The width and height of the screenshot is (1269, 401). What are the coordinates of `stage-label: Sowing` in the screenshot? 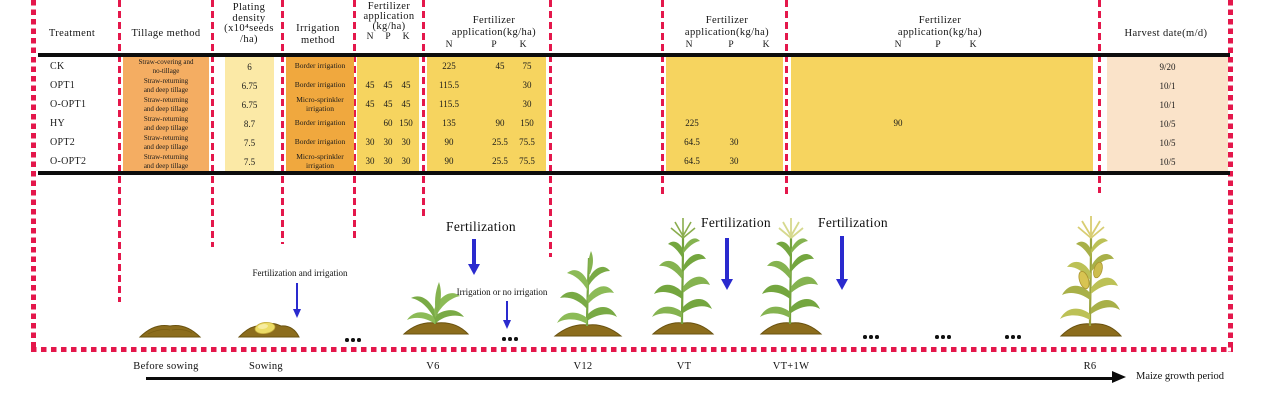 It's located at (266, 366).